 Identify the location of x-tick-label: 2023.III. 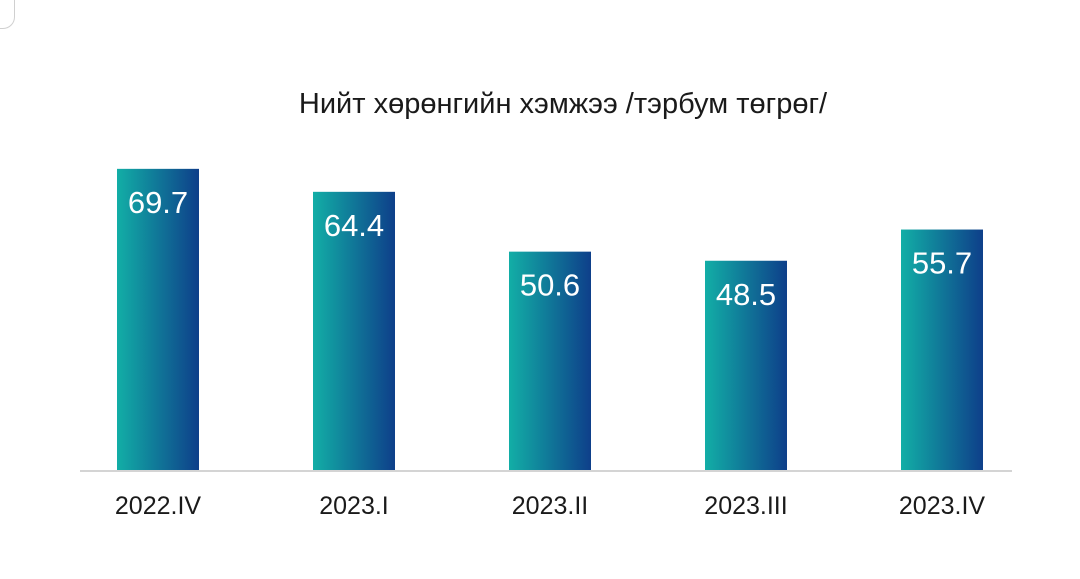
(745, 506).